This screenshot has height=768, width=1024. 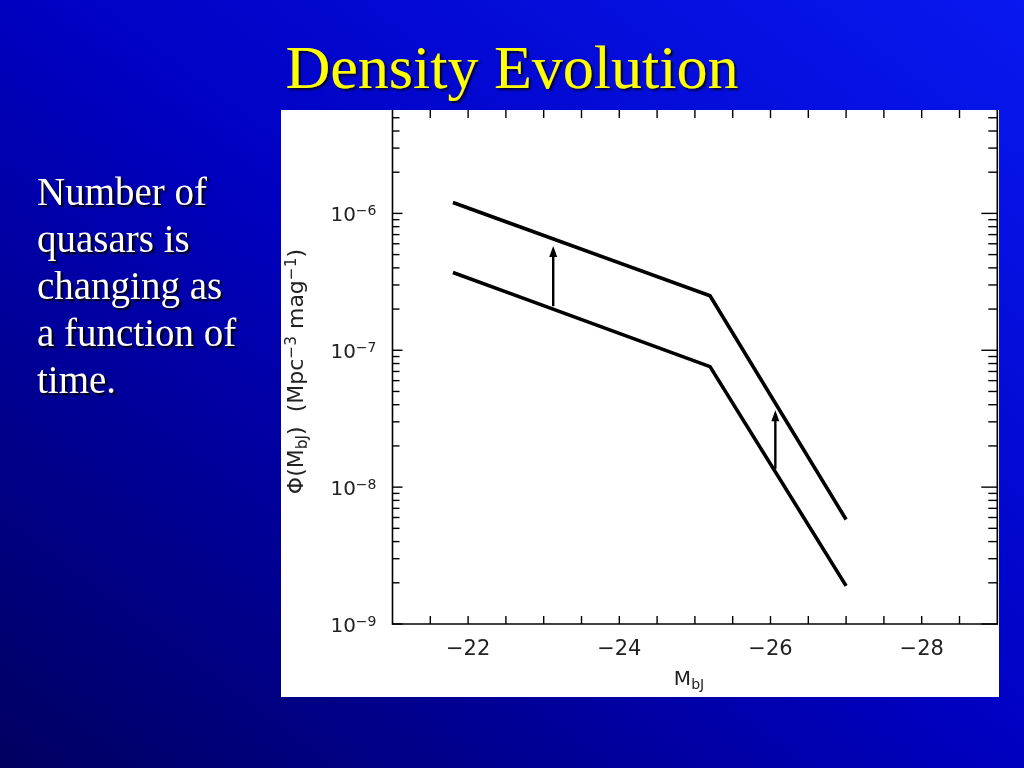 I want to click on x-tick-label: −26, so click(x=770, y=648).